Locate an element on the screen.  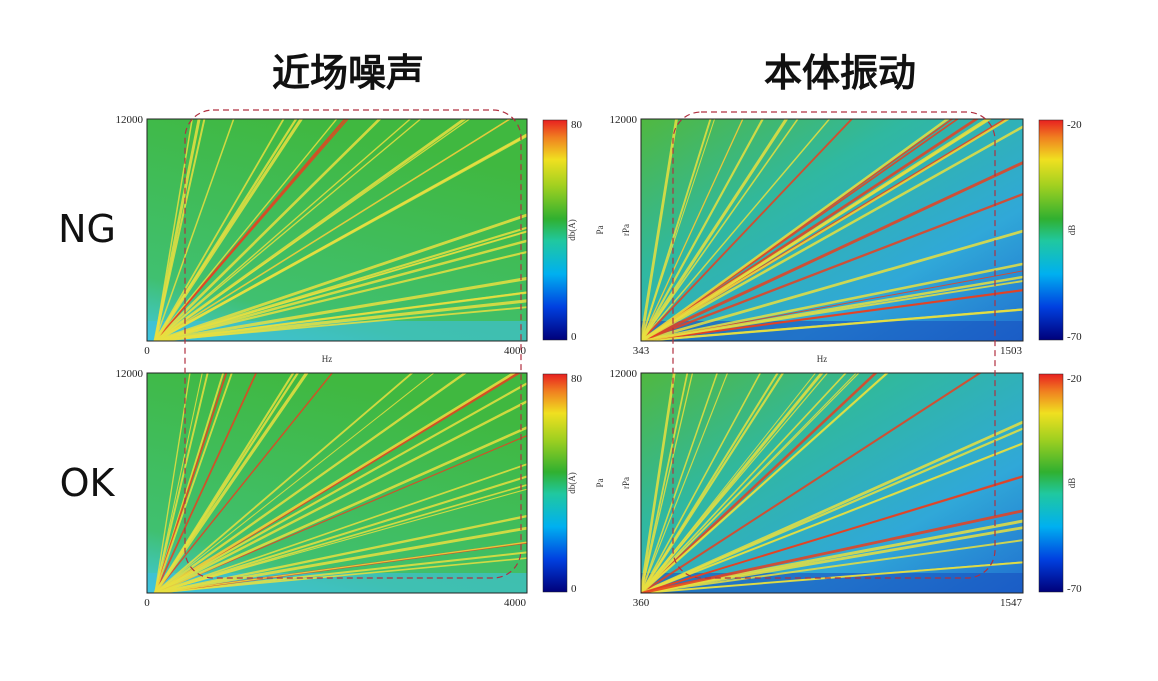
x-unit: Hz is located at coordinates (327, 359).